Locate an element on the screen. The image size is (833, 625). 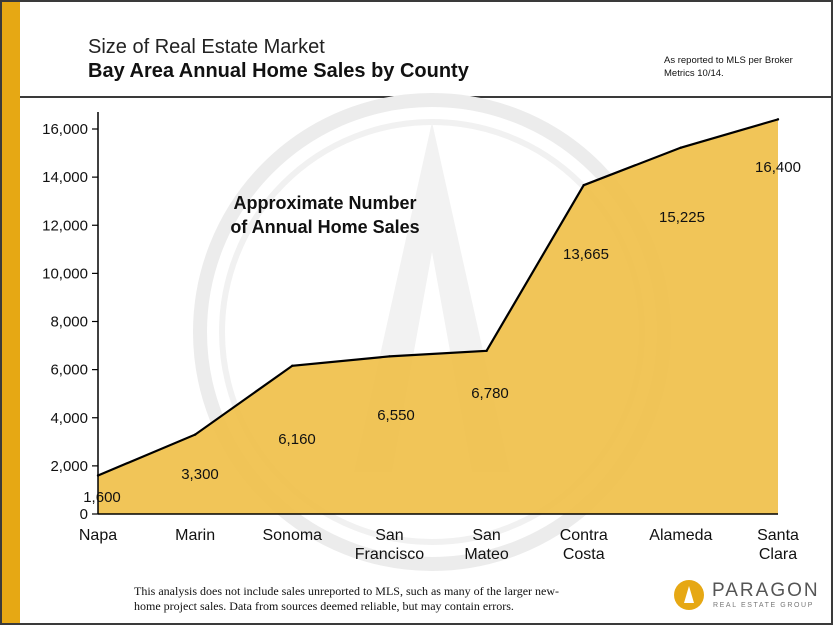
accent-side-bar is located at coordinates (11, 312).